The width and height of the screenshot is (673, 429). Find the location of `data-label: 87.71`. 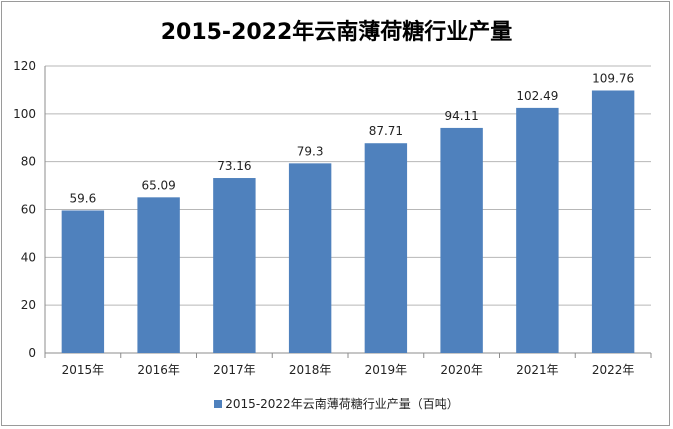

data-label: 87.71 is located at coordinates (386, 131).